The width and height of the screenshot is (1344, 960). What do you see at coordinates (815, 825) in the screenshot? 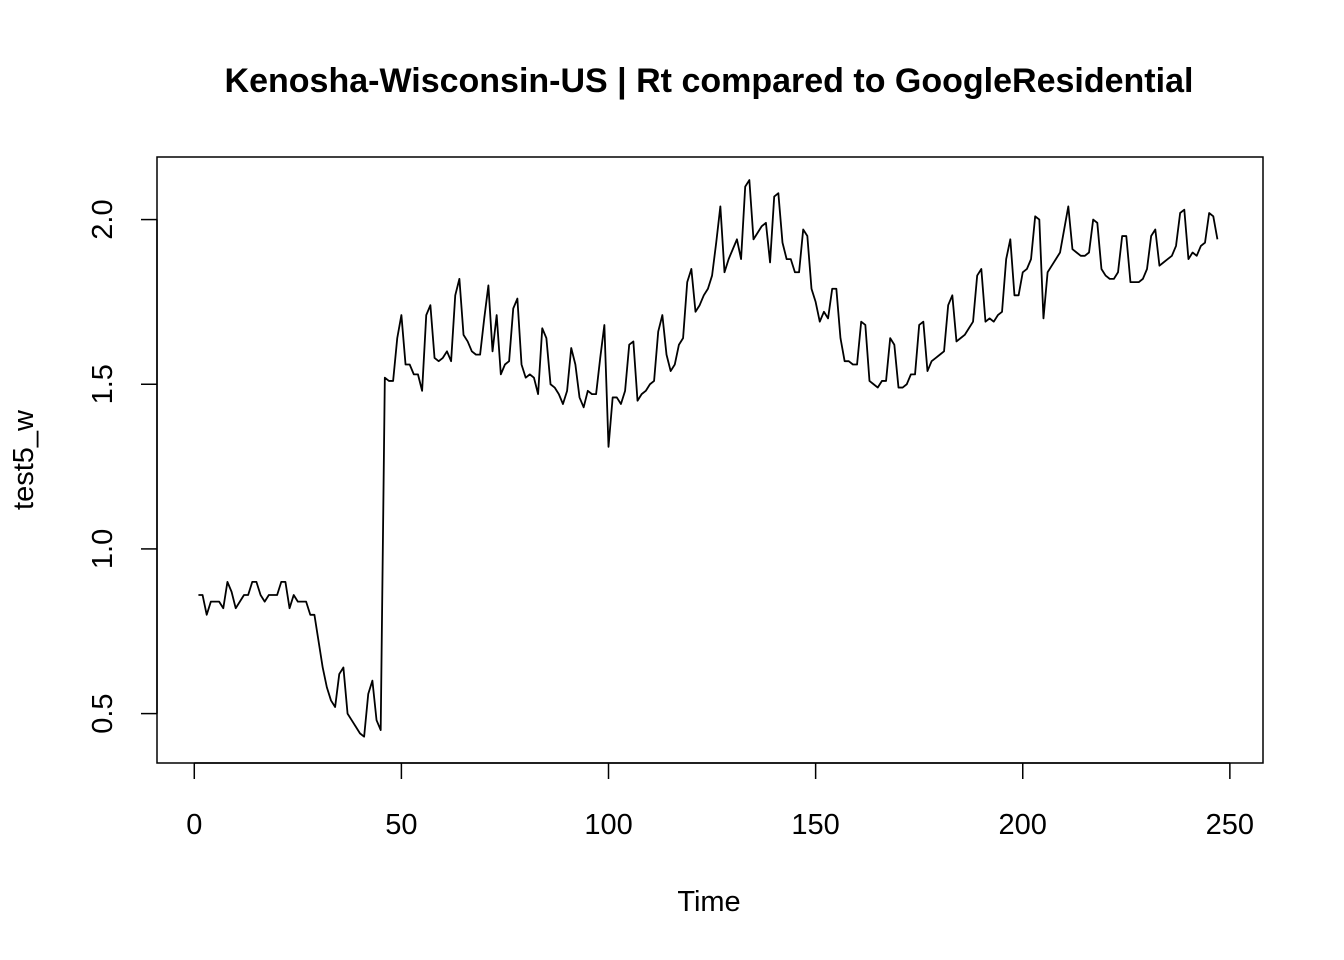
I see `x-tick-label: 150` at bounding box center [815, 825].